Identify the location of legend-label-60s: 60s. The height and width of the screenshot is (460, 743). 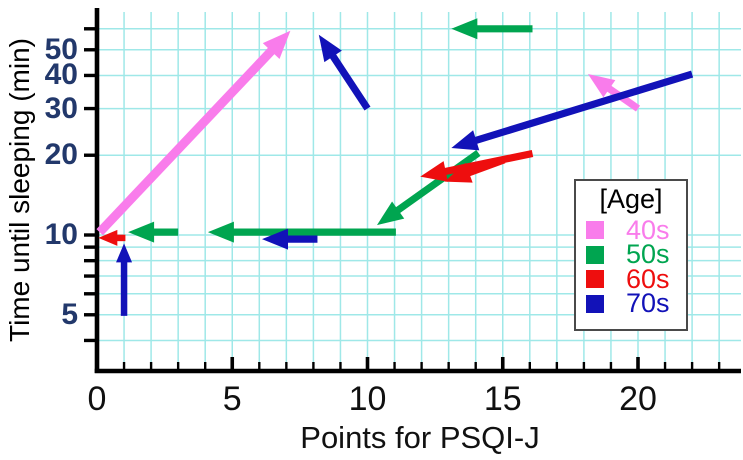
(648, 278).